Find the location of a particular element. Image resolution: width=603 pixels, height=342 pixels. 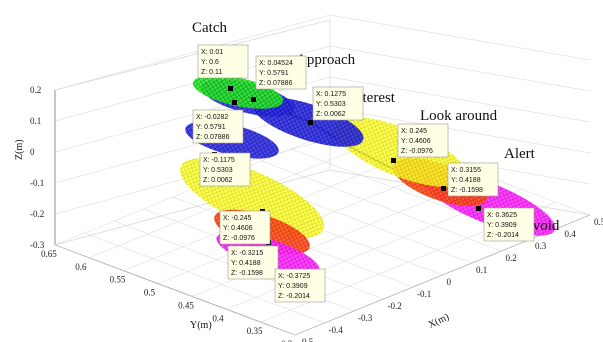

datatip: X: -0.1175 Y: 0.5303 Z: 0.0062 is located at coordinates (225, 169).